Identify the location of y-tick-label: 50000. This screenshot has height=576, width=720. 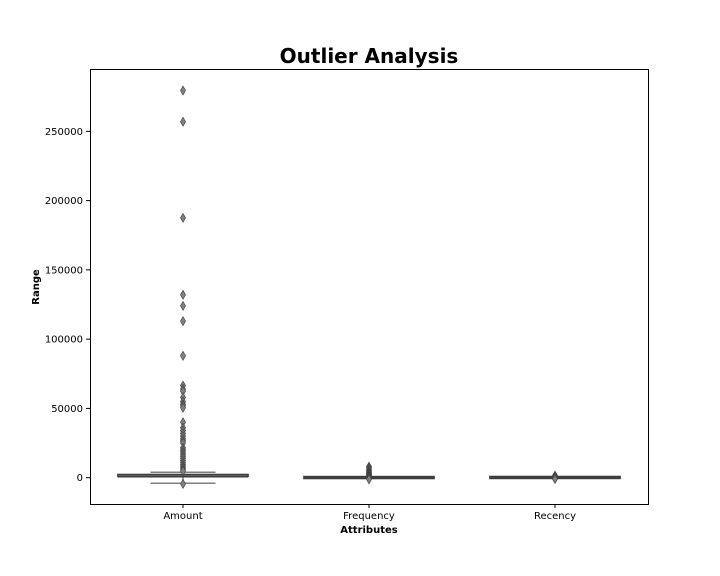
(67, 409).